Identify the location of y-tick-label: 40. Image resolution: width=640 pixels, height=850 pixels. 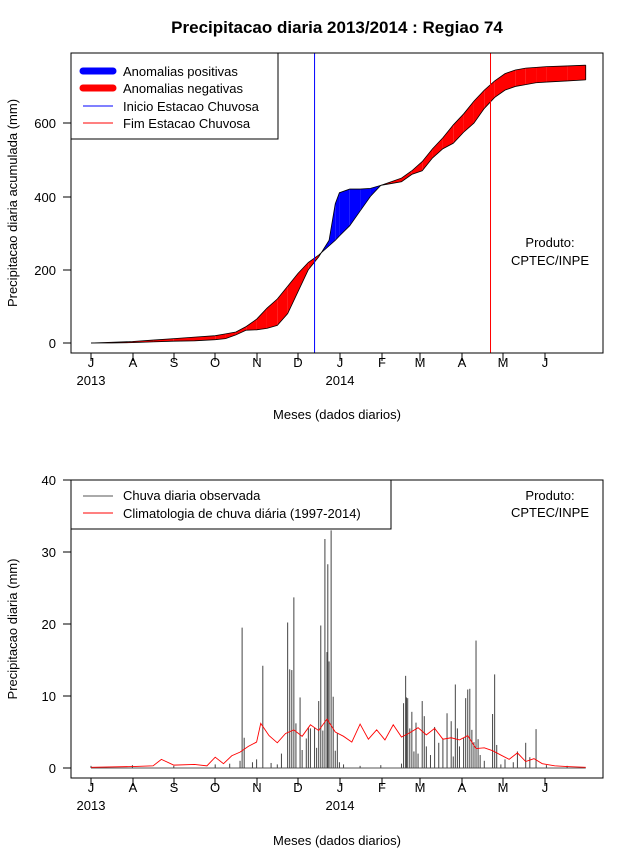
(49, 480).